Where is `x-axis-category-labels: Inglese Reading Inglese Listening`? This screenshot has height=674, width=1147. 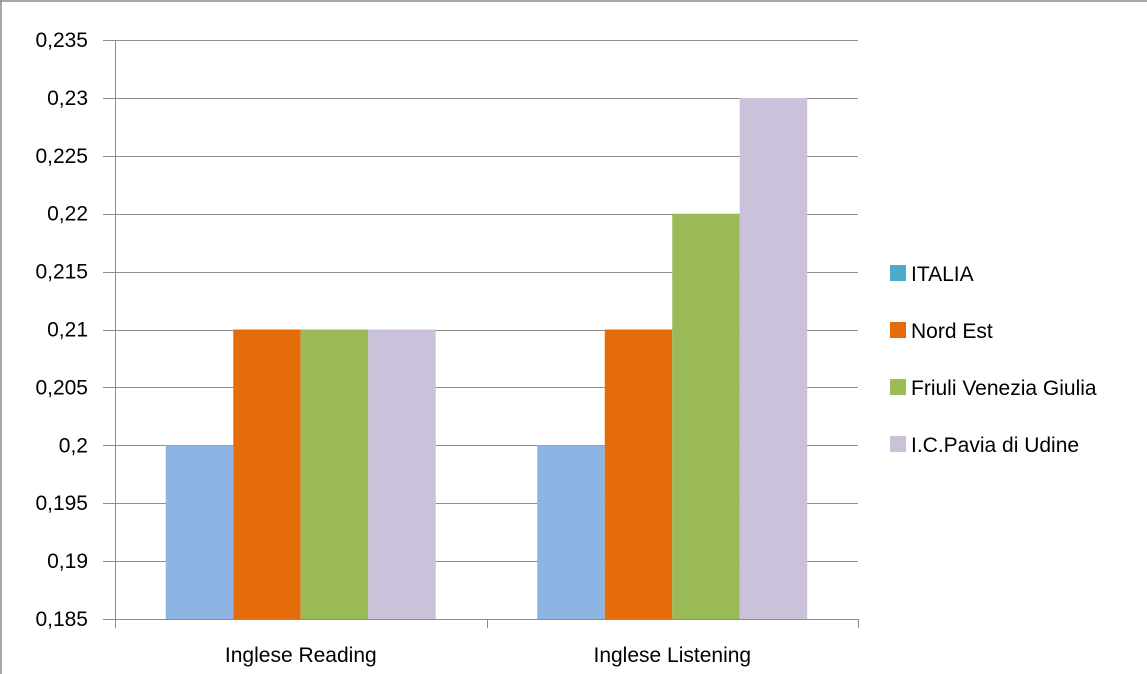
x-axis-category-labels: Inglese Reading Inglese Listening is located at coordinates (488, 655).